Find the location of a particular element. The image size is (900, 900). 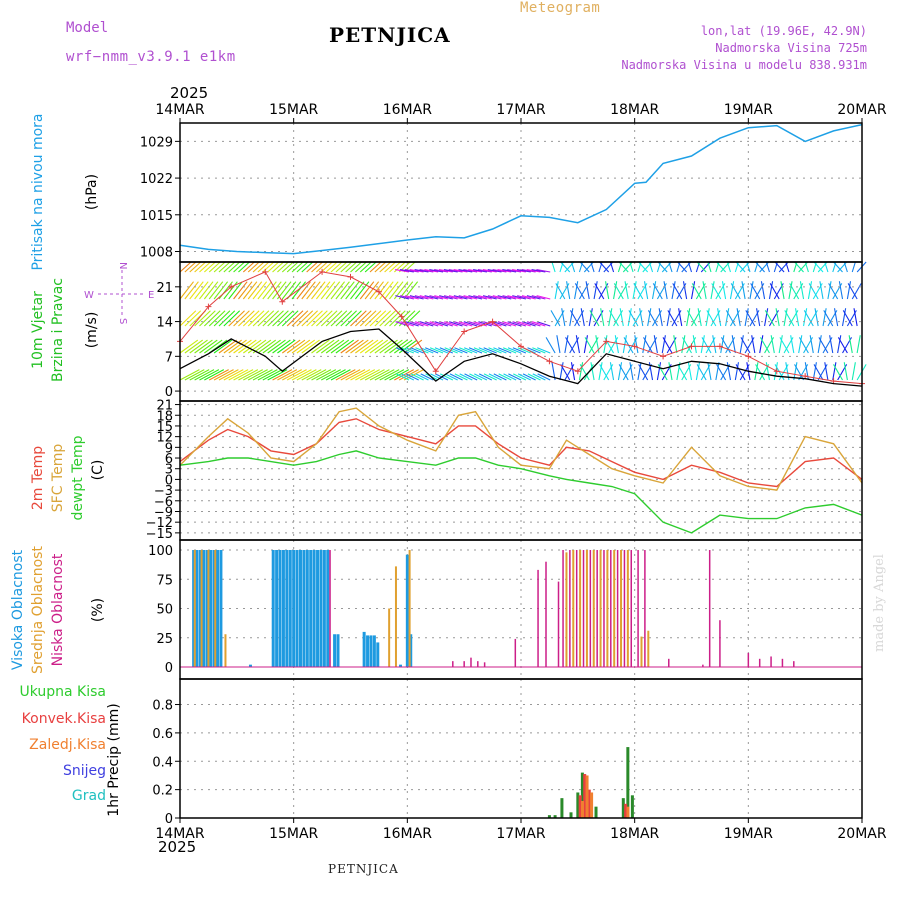

x-tick-label-bottom: 20MAR is located at coordinates (861, 834).